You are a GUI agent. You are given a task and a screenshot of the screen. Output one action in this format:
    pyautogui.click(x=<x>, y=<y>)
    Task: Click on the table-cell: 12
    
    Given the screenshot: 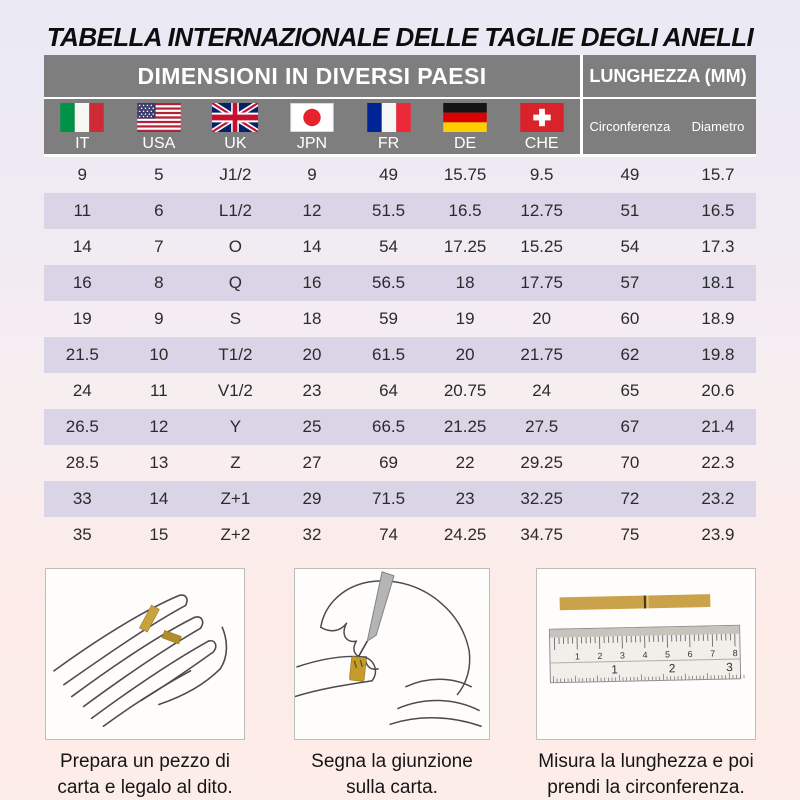 What is the action you would take?
    pyautogui.click(x=312, y=210)
    